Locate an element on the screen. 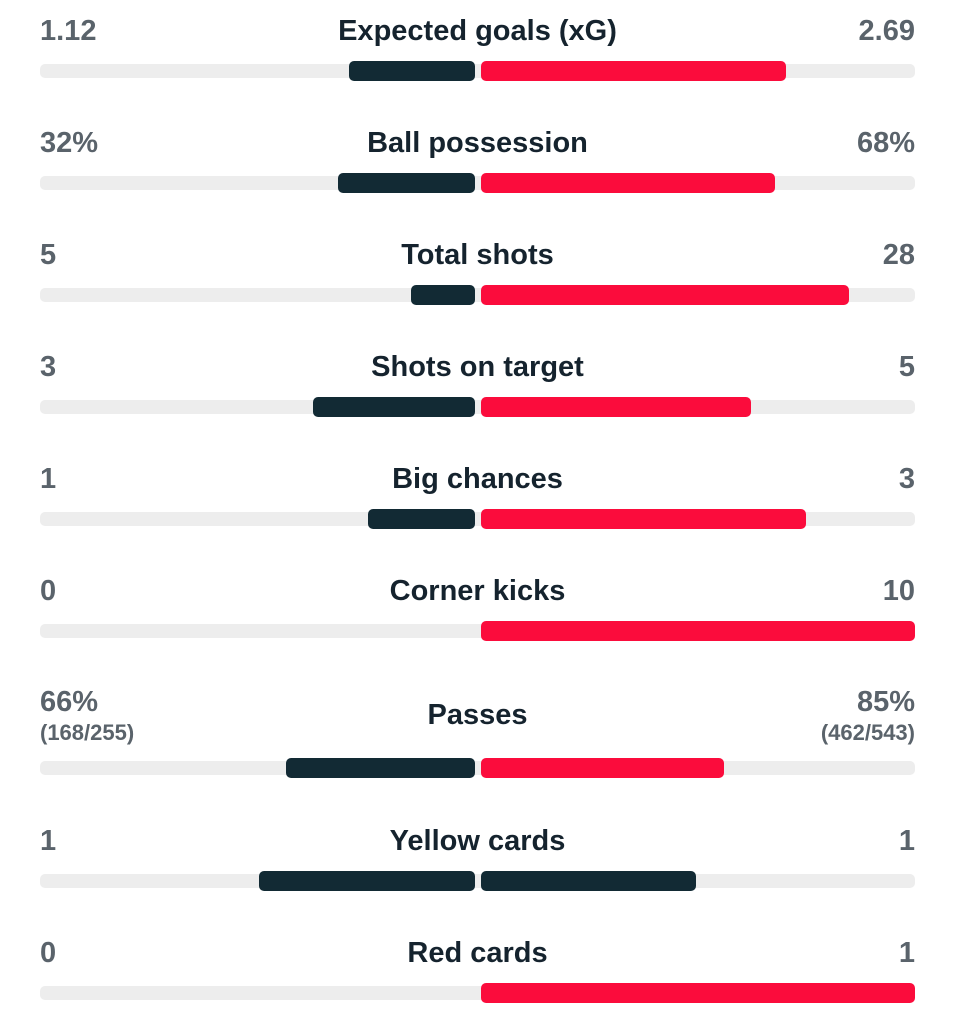 Image resolution: width=955 pixels, height=1024 pixels. away-value: 85% (462/543) is located at coordinates (721, 716).